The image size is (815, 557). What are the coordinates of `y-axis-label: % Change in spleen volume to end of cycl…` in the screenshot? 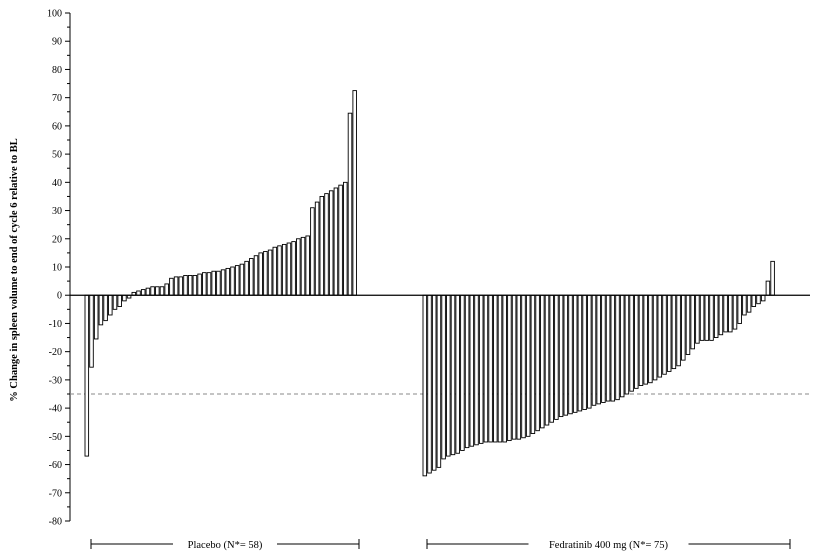 It's located at (14, 269).